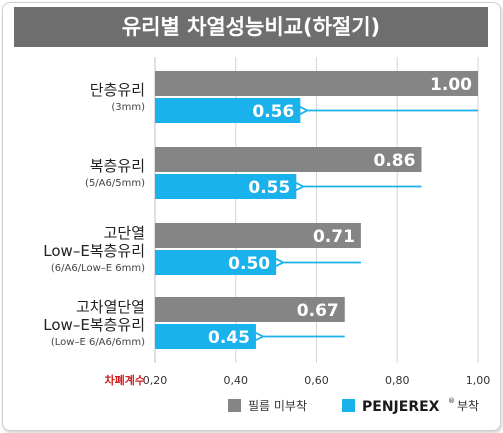 This screenshot has width=503, height=433. I want to click on title-text: 유리별 차열성능비교(하절기), so click(251, 27).